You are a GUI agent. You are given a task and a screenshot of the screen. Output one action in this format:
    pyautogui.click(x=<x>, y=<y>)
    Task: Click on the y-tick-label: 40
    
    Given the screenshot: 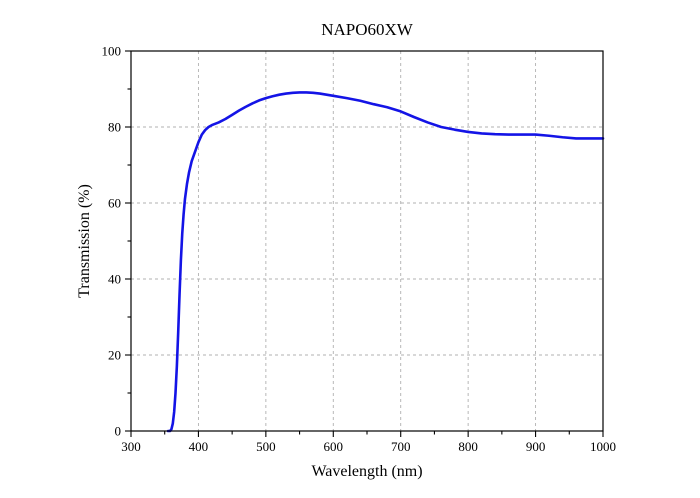 What is the action you would take?
    pyautogui.click(x=114, y=279)
    